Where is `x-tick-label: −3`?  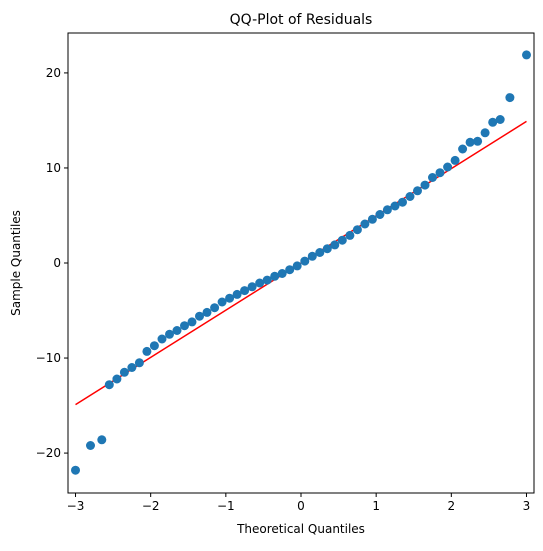 x-tick-label: −3 is located at coordinates (76, 506).